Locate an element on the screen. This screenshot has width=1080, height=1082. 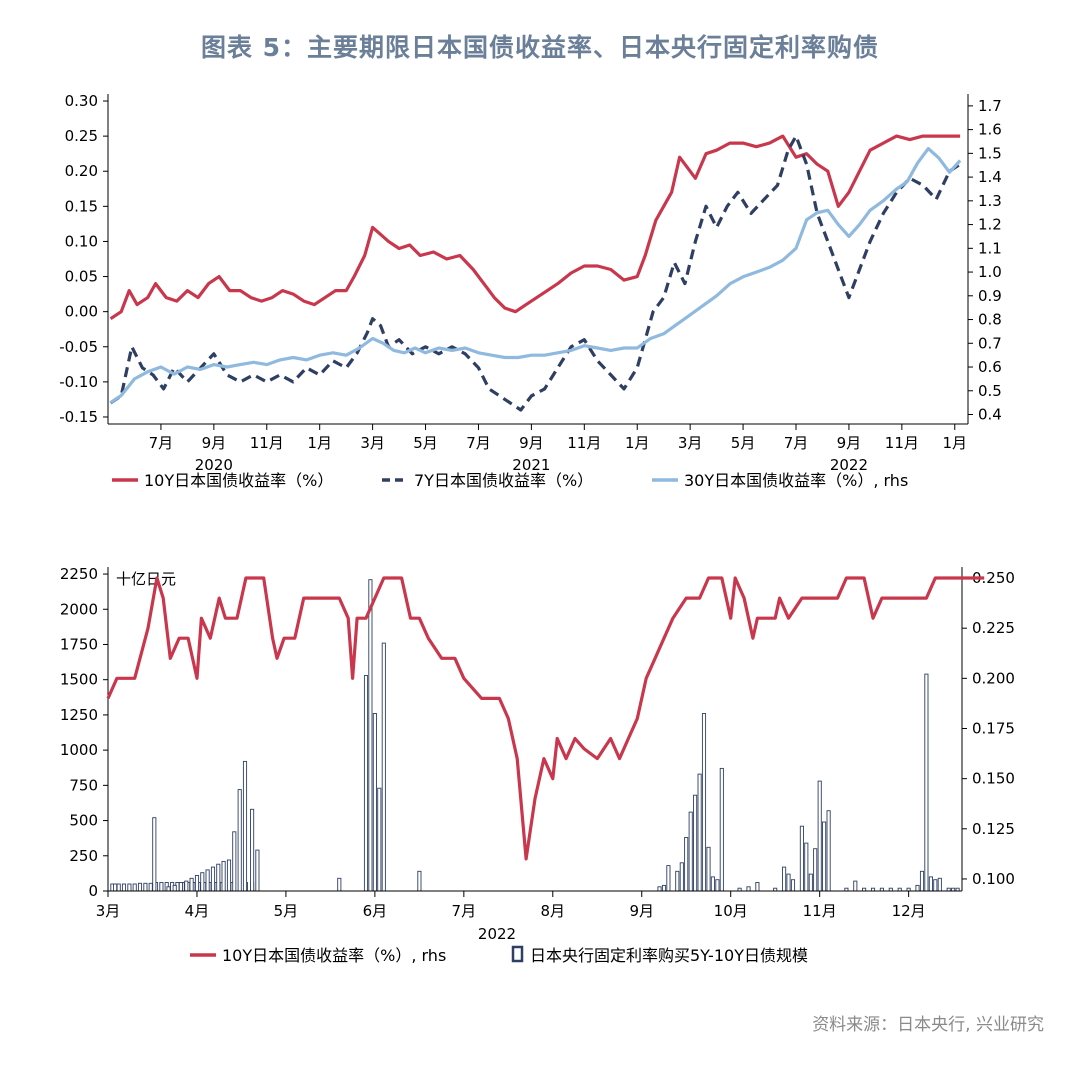
y-tick-label-left: 0 is located at coordinates (93, 891).